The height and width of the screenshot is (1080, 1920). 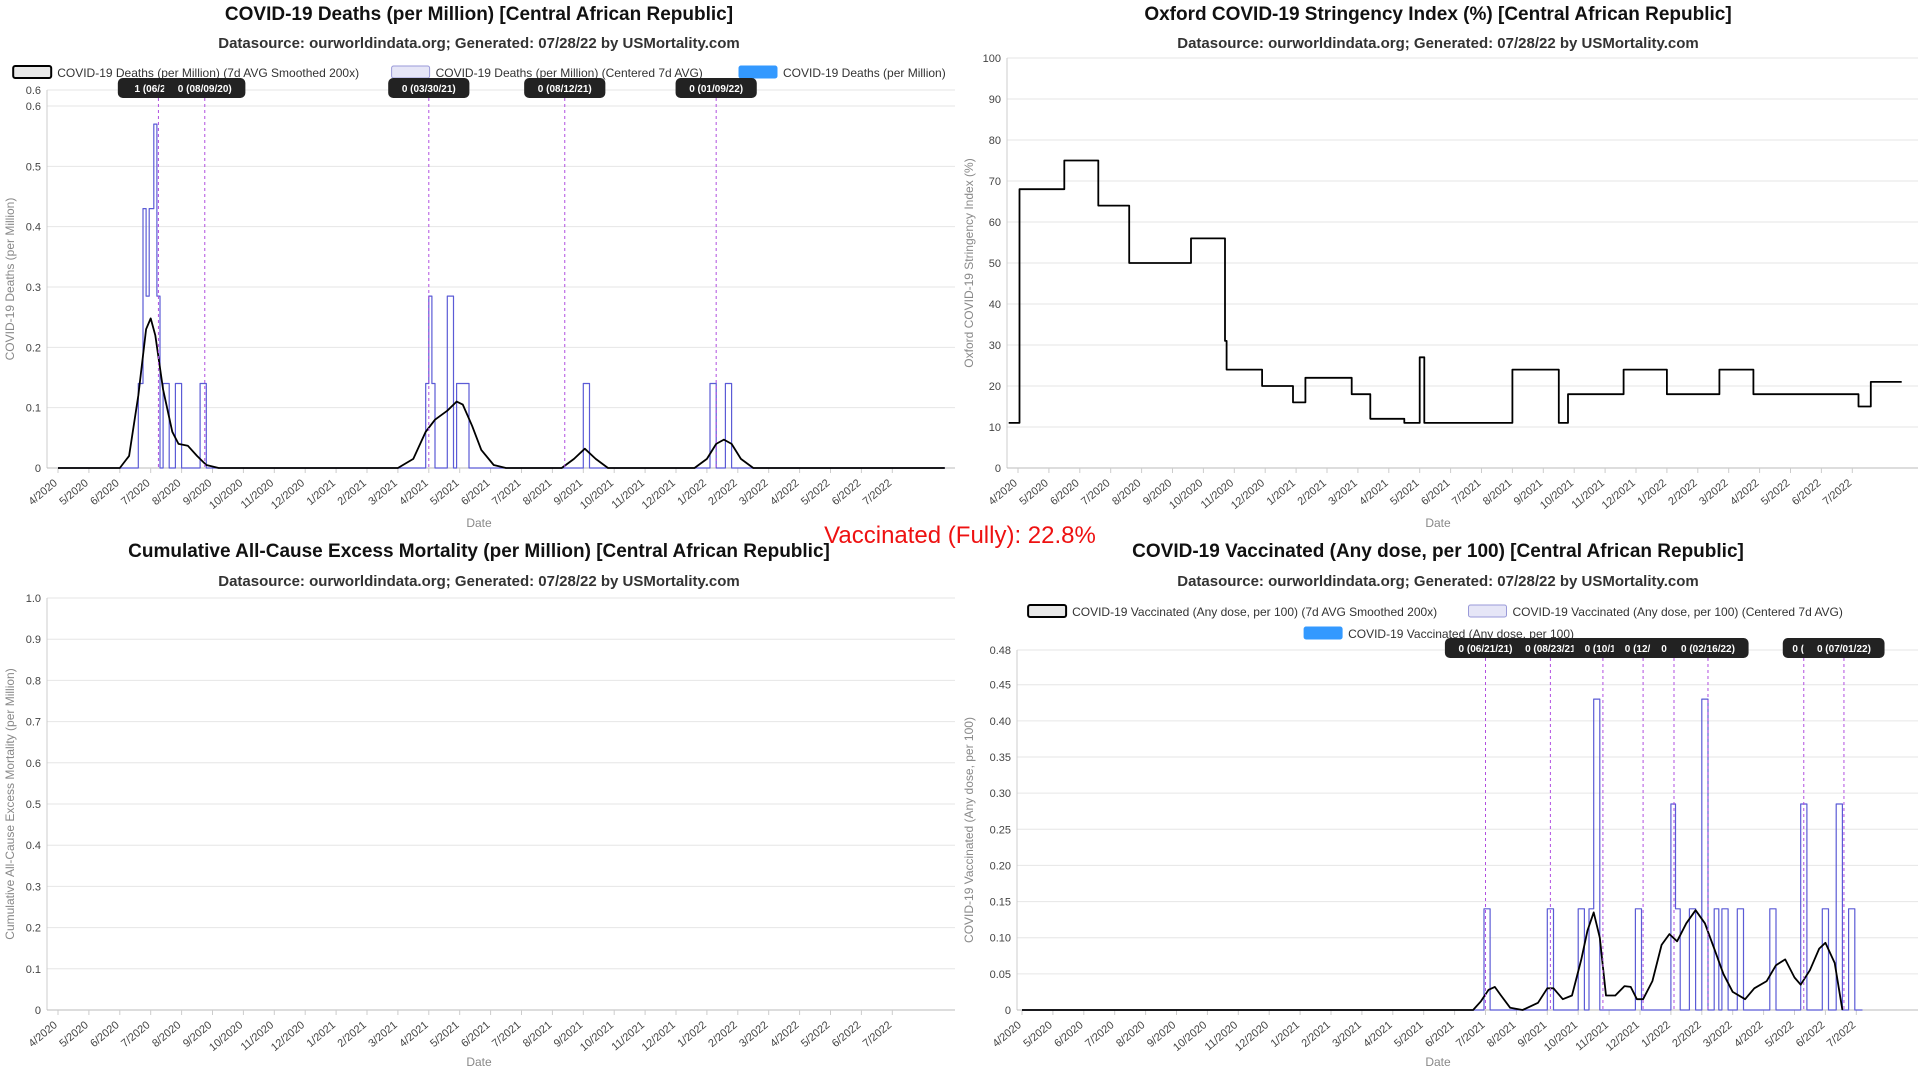 What do you see at coordinates (628, 494) in the screenshot?
I see `x-tick-label: 11/2021` at bounding box center [628, 494].